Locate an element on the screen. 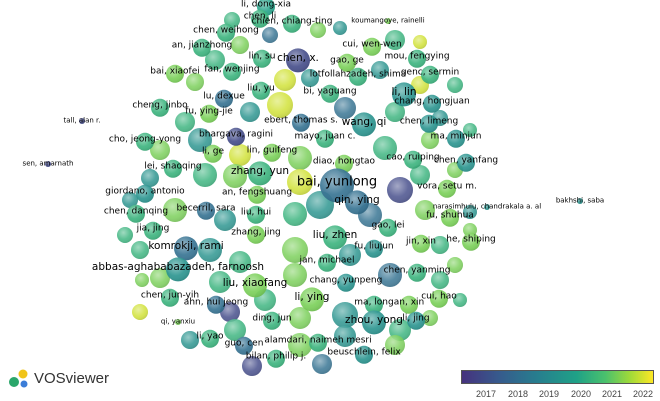 This screenshot has height=401, width=660. author-label: giordano, antonio is located at coordinates (145, 191).